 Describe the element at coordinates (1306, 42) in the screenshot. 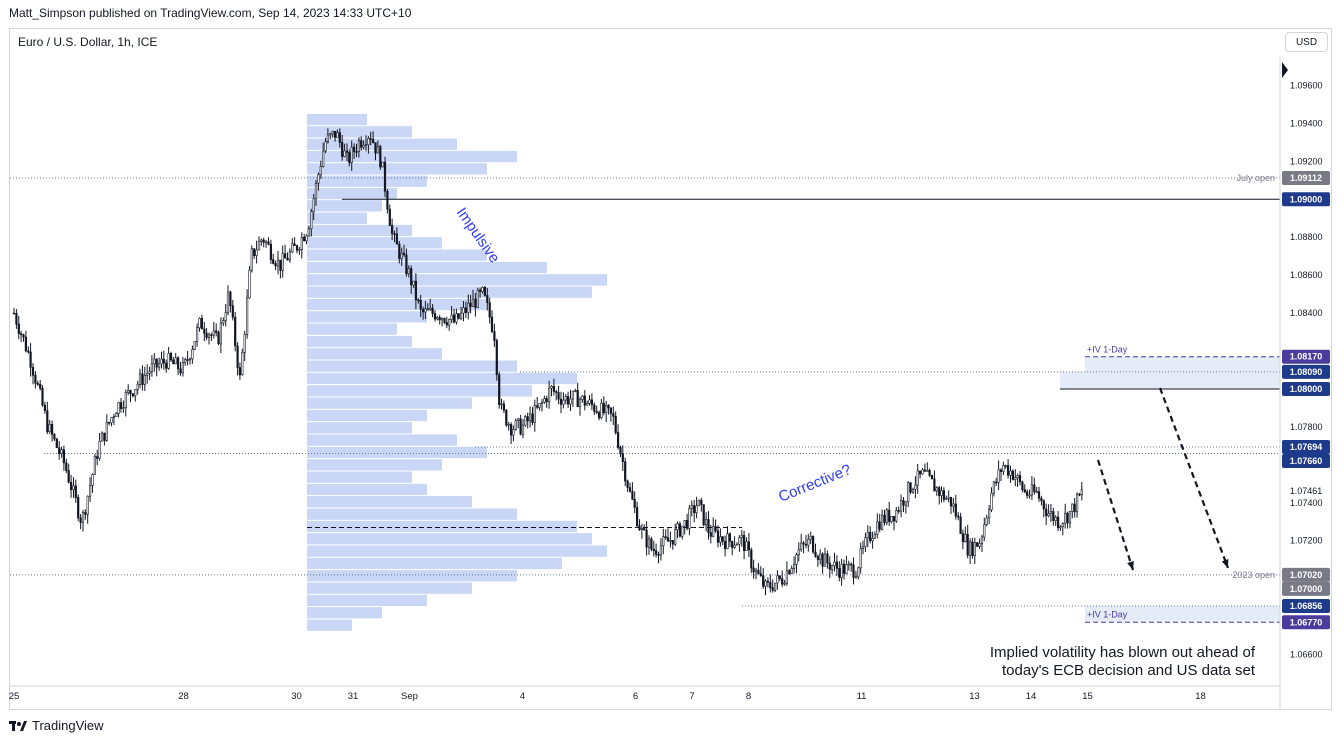

I see `currency-button: USD` at that location.